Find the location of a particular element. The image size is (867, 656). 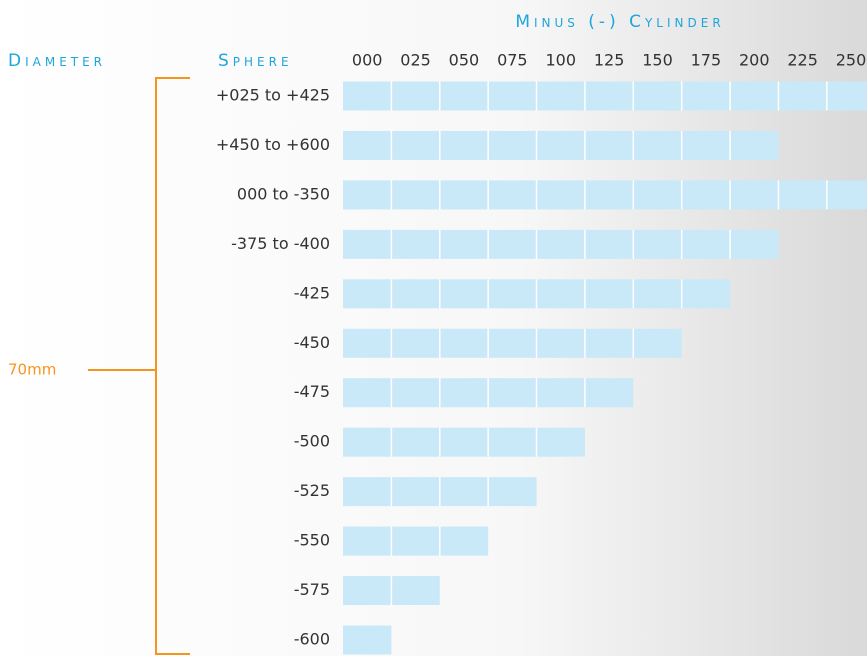

y-tick-label: -500 is located at coordinates (312, 441).